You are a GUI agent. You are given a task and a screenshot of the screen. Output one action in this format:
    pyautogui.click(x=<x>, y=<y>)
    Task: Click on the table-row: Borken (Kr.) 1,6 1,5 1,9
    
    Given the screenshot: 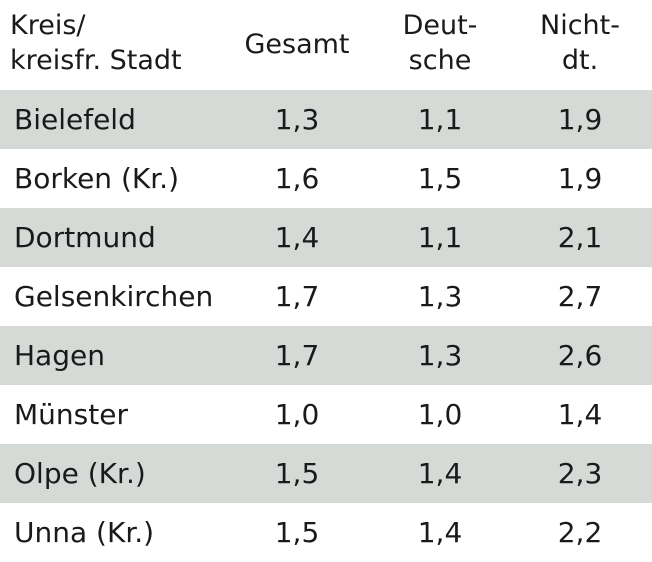 What is the action you would take?
    pyautogui.click(x=326, y=178)
    